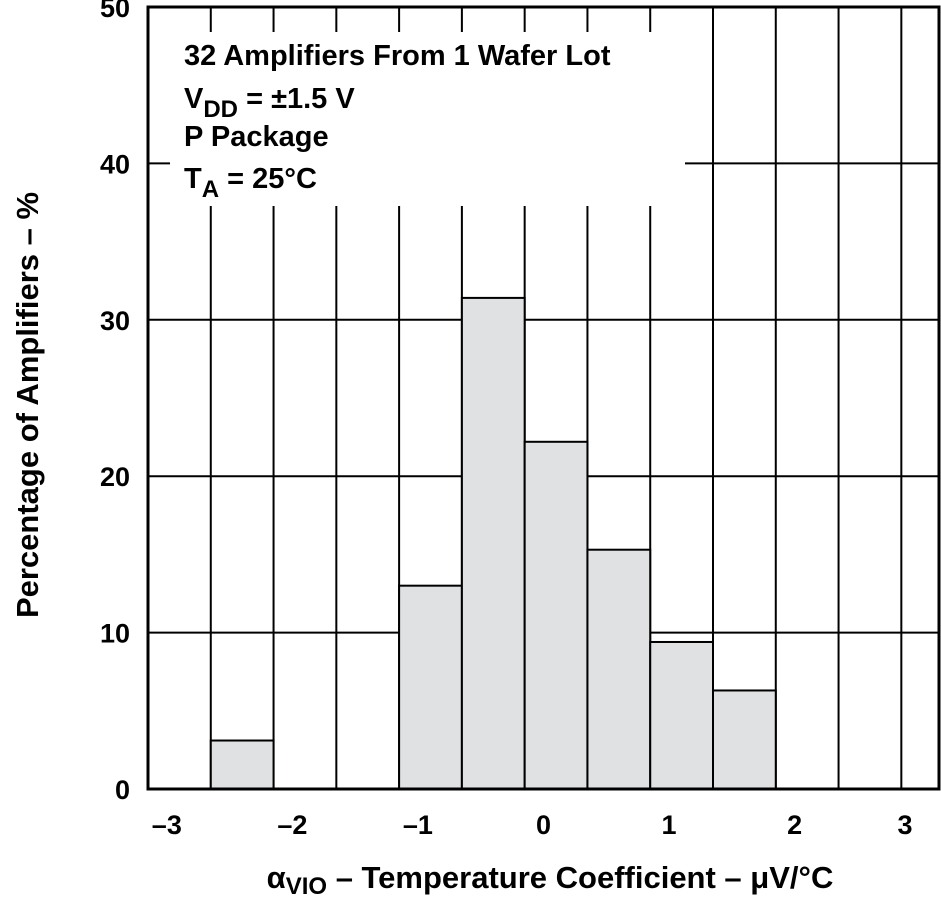 The image size is (941, 898). What do you see at coordinates (115, 11) in the screenshot?
I see `y-tick-label: 50` at bounding box center [115, 11].